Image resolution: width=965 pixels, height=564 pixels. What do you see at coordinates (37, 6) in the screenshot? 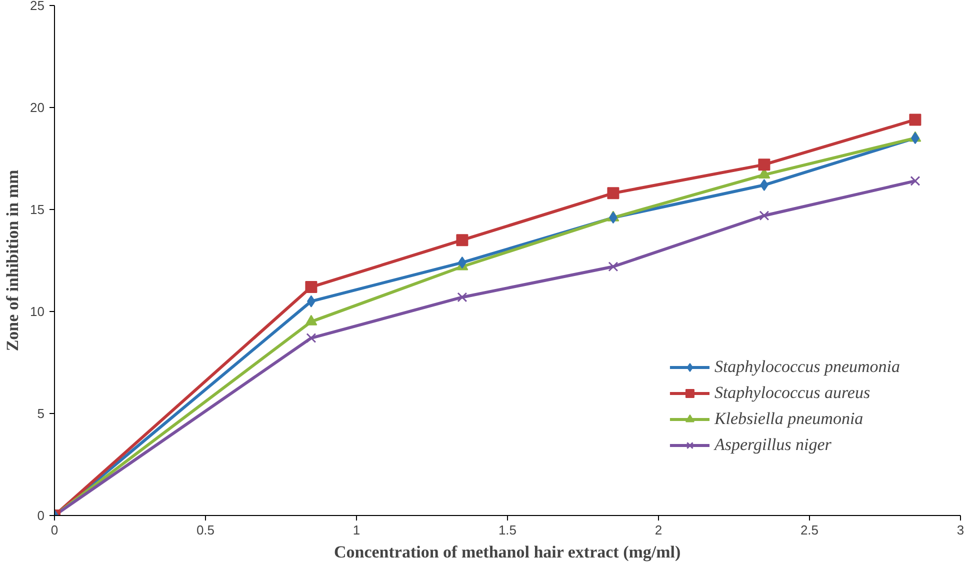
I see `y-tick-label: 25` at bounding box center [37, 6].